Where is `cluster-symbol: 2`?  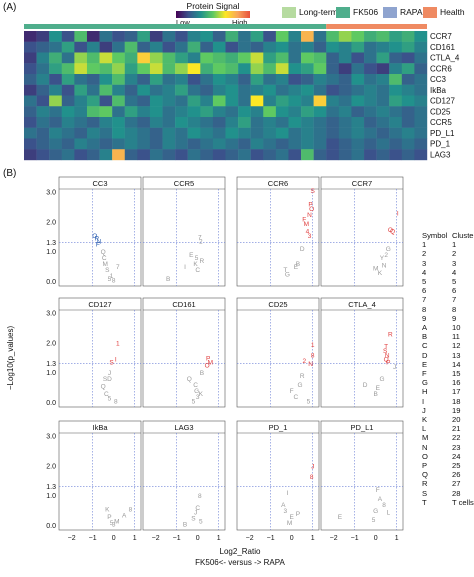 cluster-symbol: 2 is located at coordinates (424, 254).